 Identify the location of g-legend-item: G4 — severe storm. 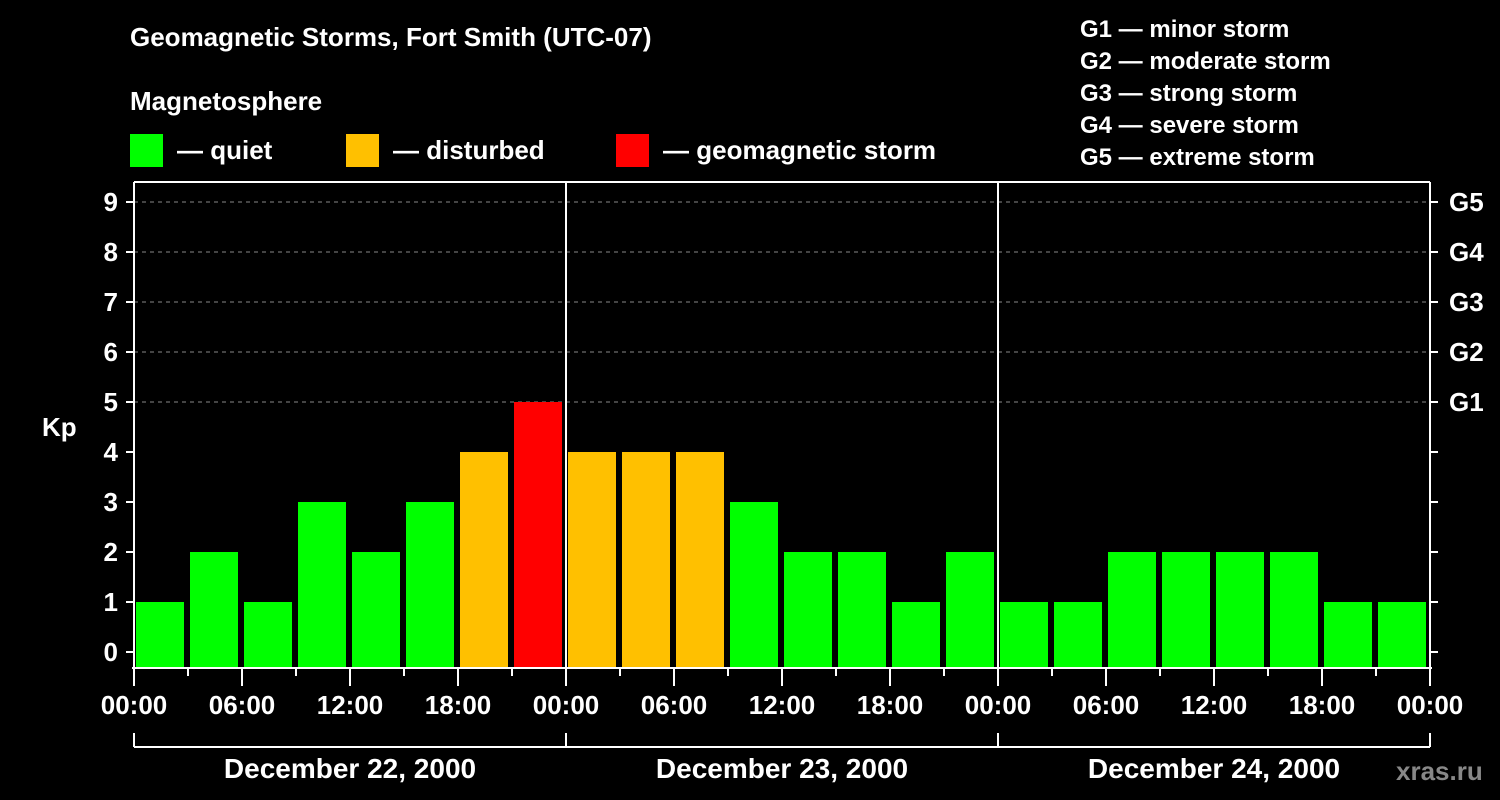
(1189, 125).